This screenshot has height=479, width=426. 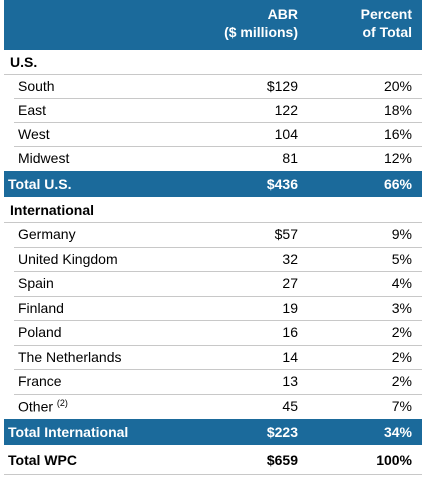 What do you see at coordinates (397, 158) in the screenshot?
I see `percent-value: 12%` at bounding box center [397, 158].